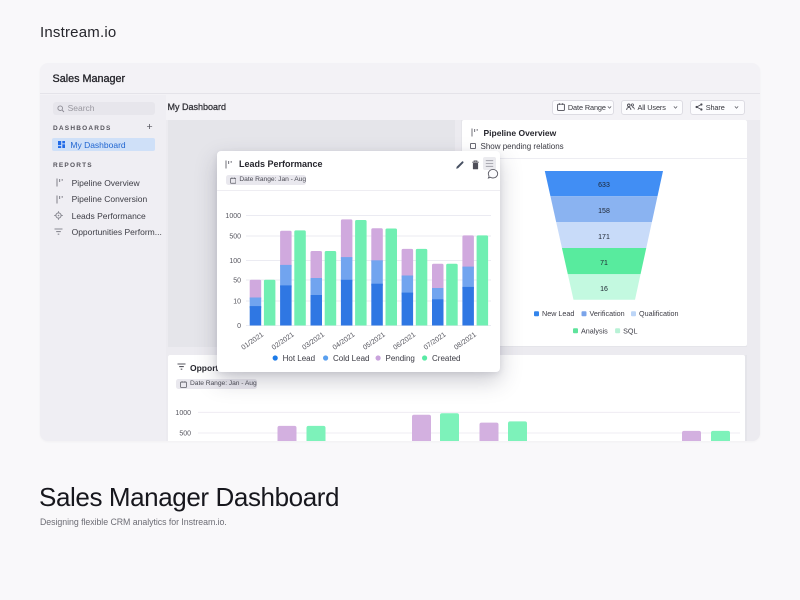 The width and height of the screenshot is (800, 600). What do you see at coordinates (604, 263) in the screenshot?
I see `svg-text: 71` at bounding box center [604, 263].